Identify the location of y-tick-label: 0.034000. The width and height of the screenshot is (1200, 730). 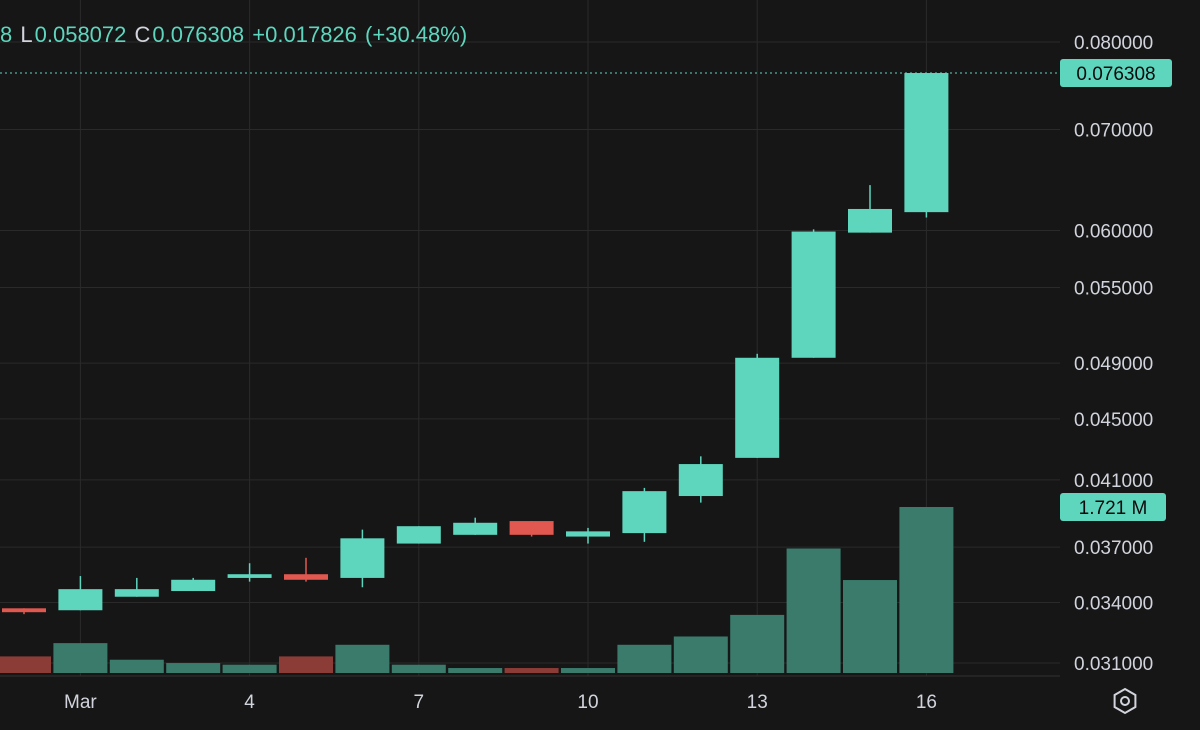
(1113, 603).